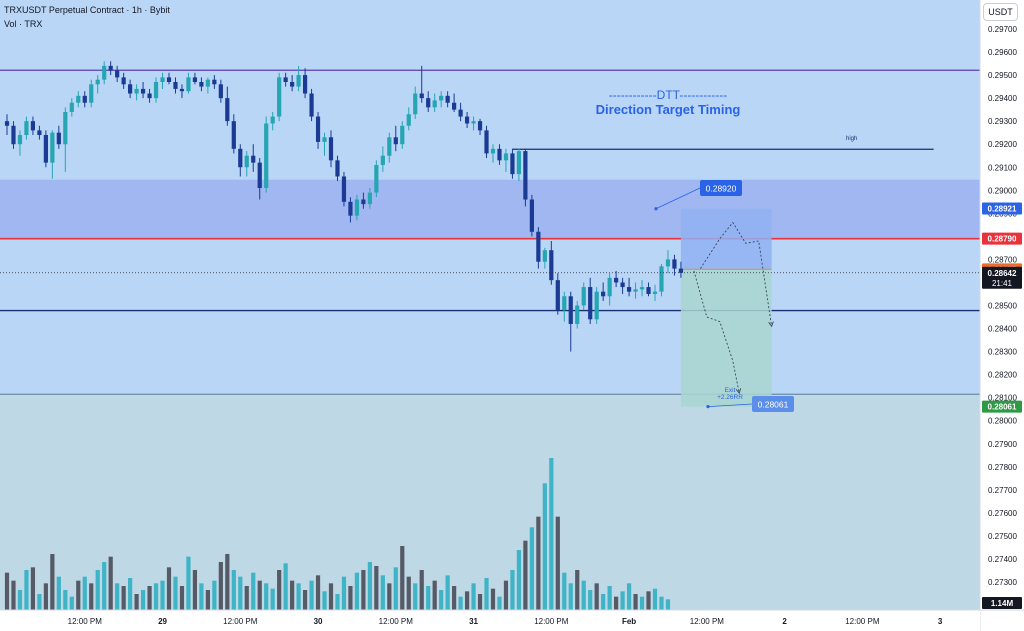 Image resolution: width=1024 pixels, height=631 pixels. I want to click on position-stop-zone, so click(726, 338).